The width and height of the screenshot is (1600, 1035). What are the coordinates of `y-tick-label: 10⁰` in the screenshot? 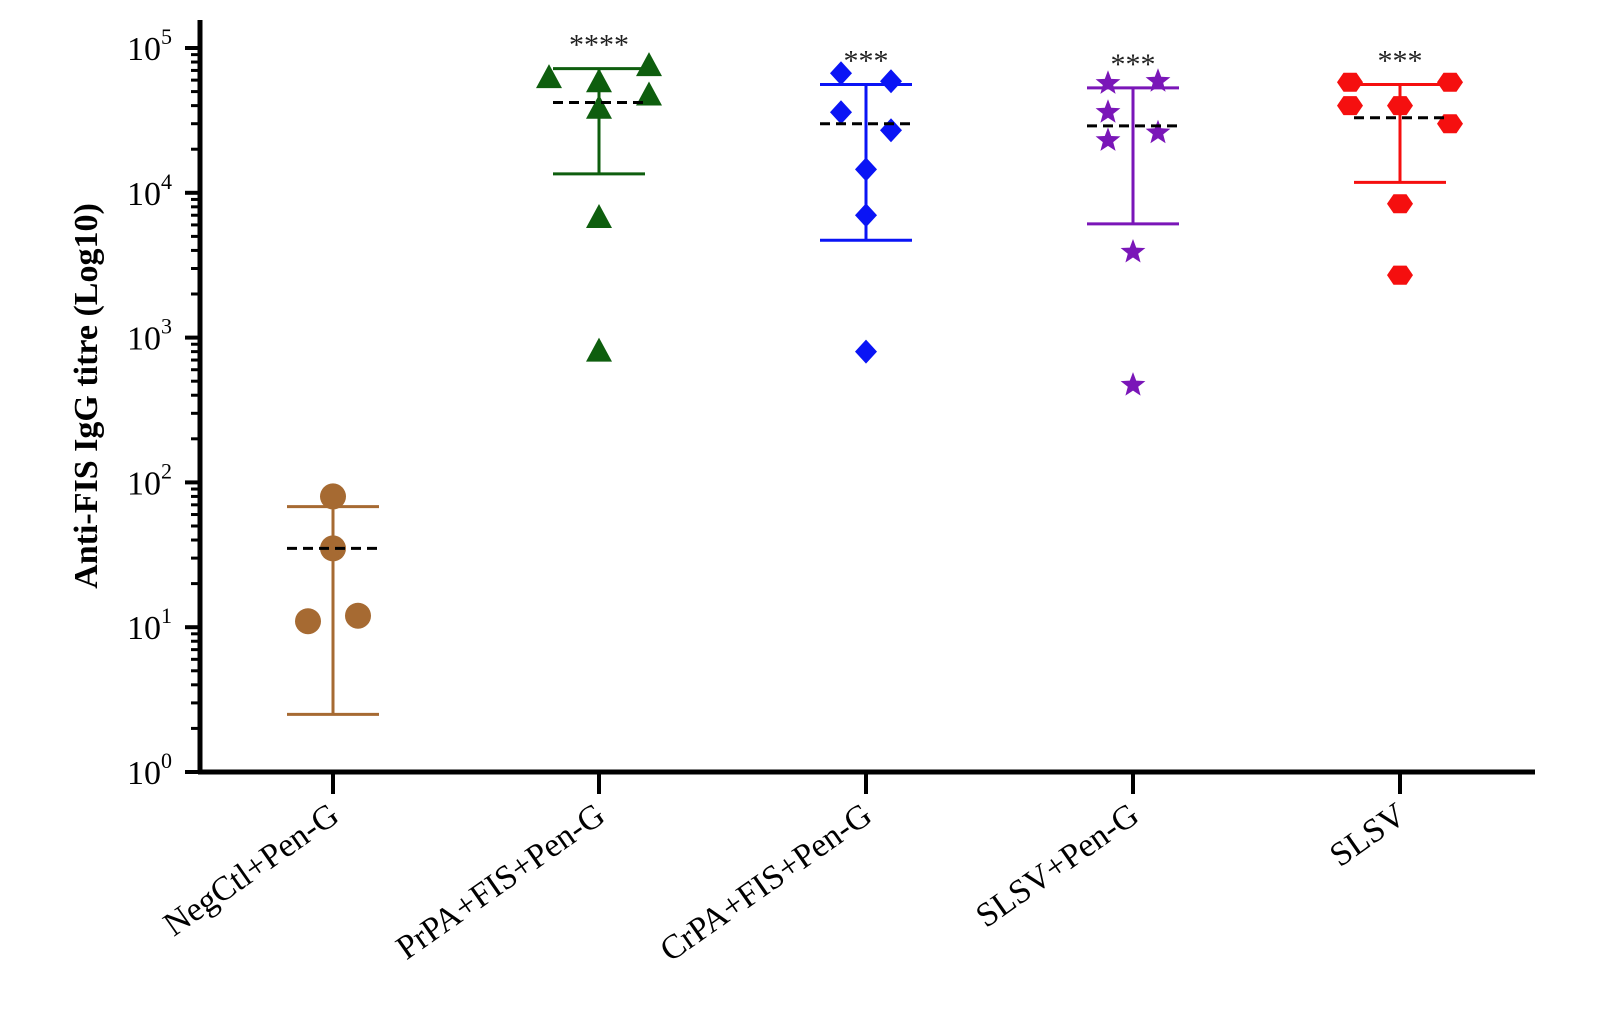 It's located at (149, 770).